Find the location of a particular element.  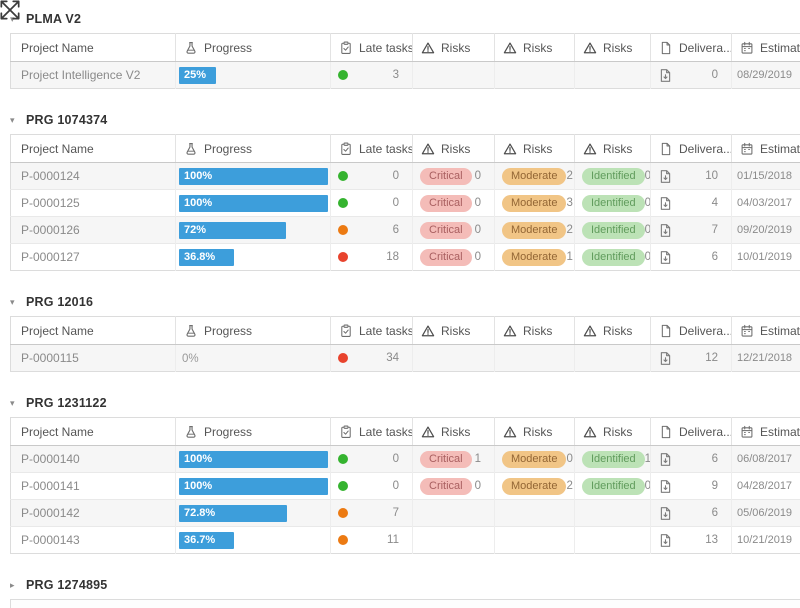

table-row: P-0000115 0% 34 12 12/21/2018 is located at coordinates (405, 358).